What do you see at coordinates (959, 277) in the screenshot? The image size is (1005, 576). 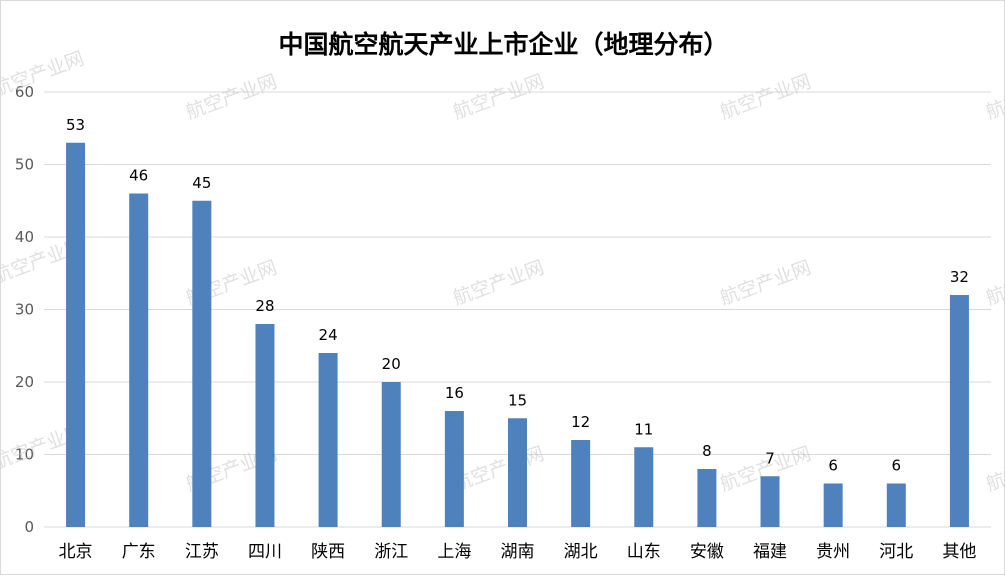 I see `data-label: 32` at bounding box center [959, 277].